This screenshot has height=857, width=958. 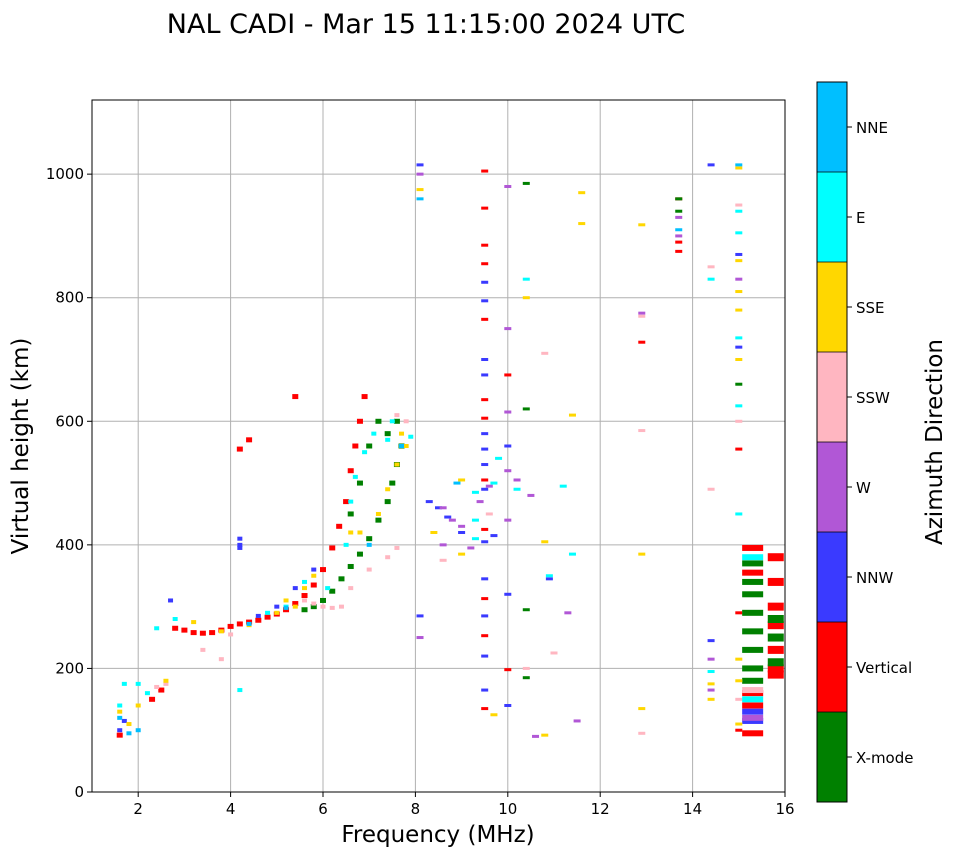 I want to click on colorbar-tick-label: NNE, so click(x=872, y=128).